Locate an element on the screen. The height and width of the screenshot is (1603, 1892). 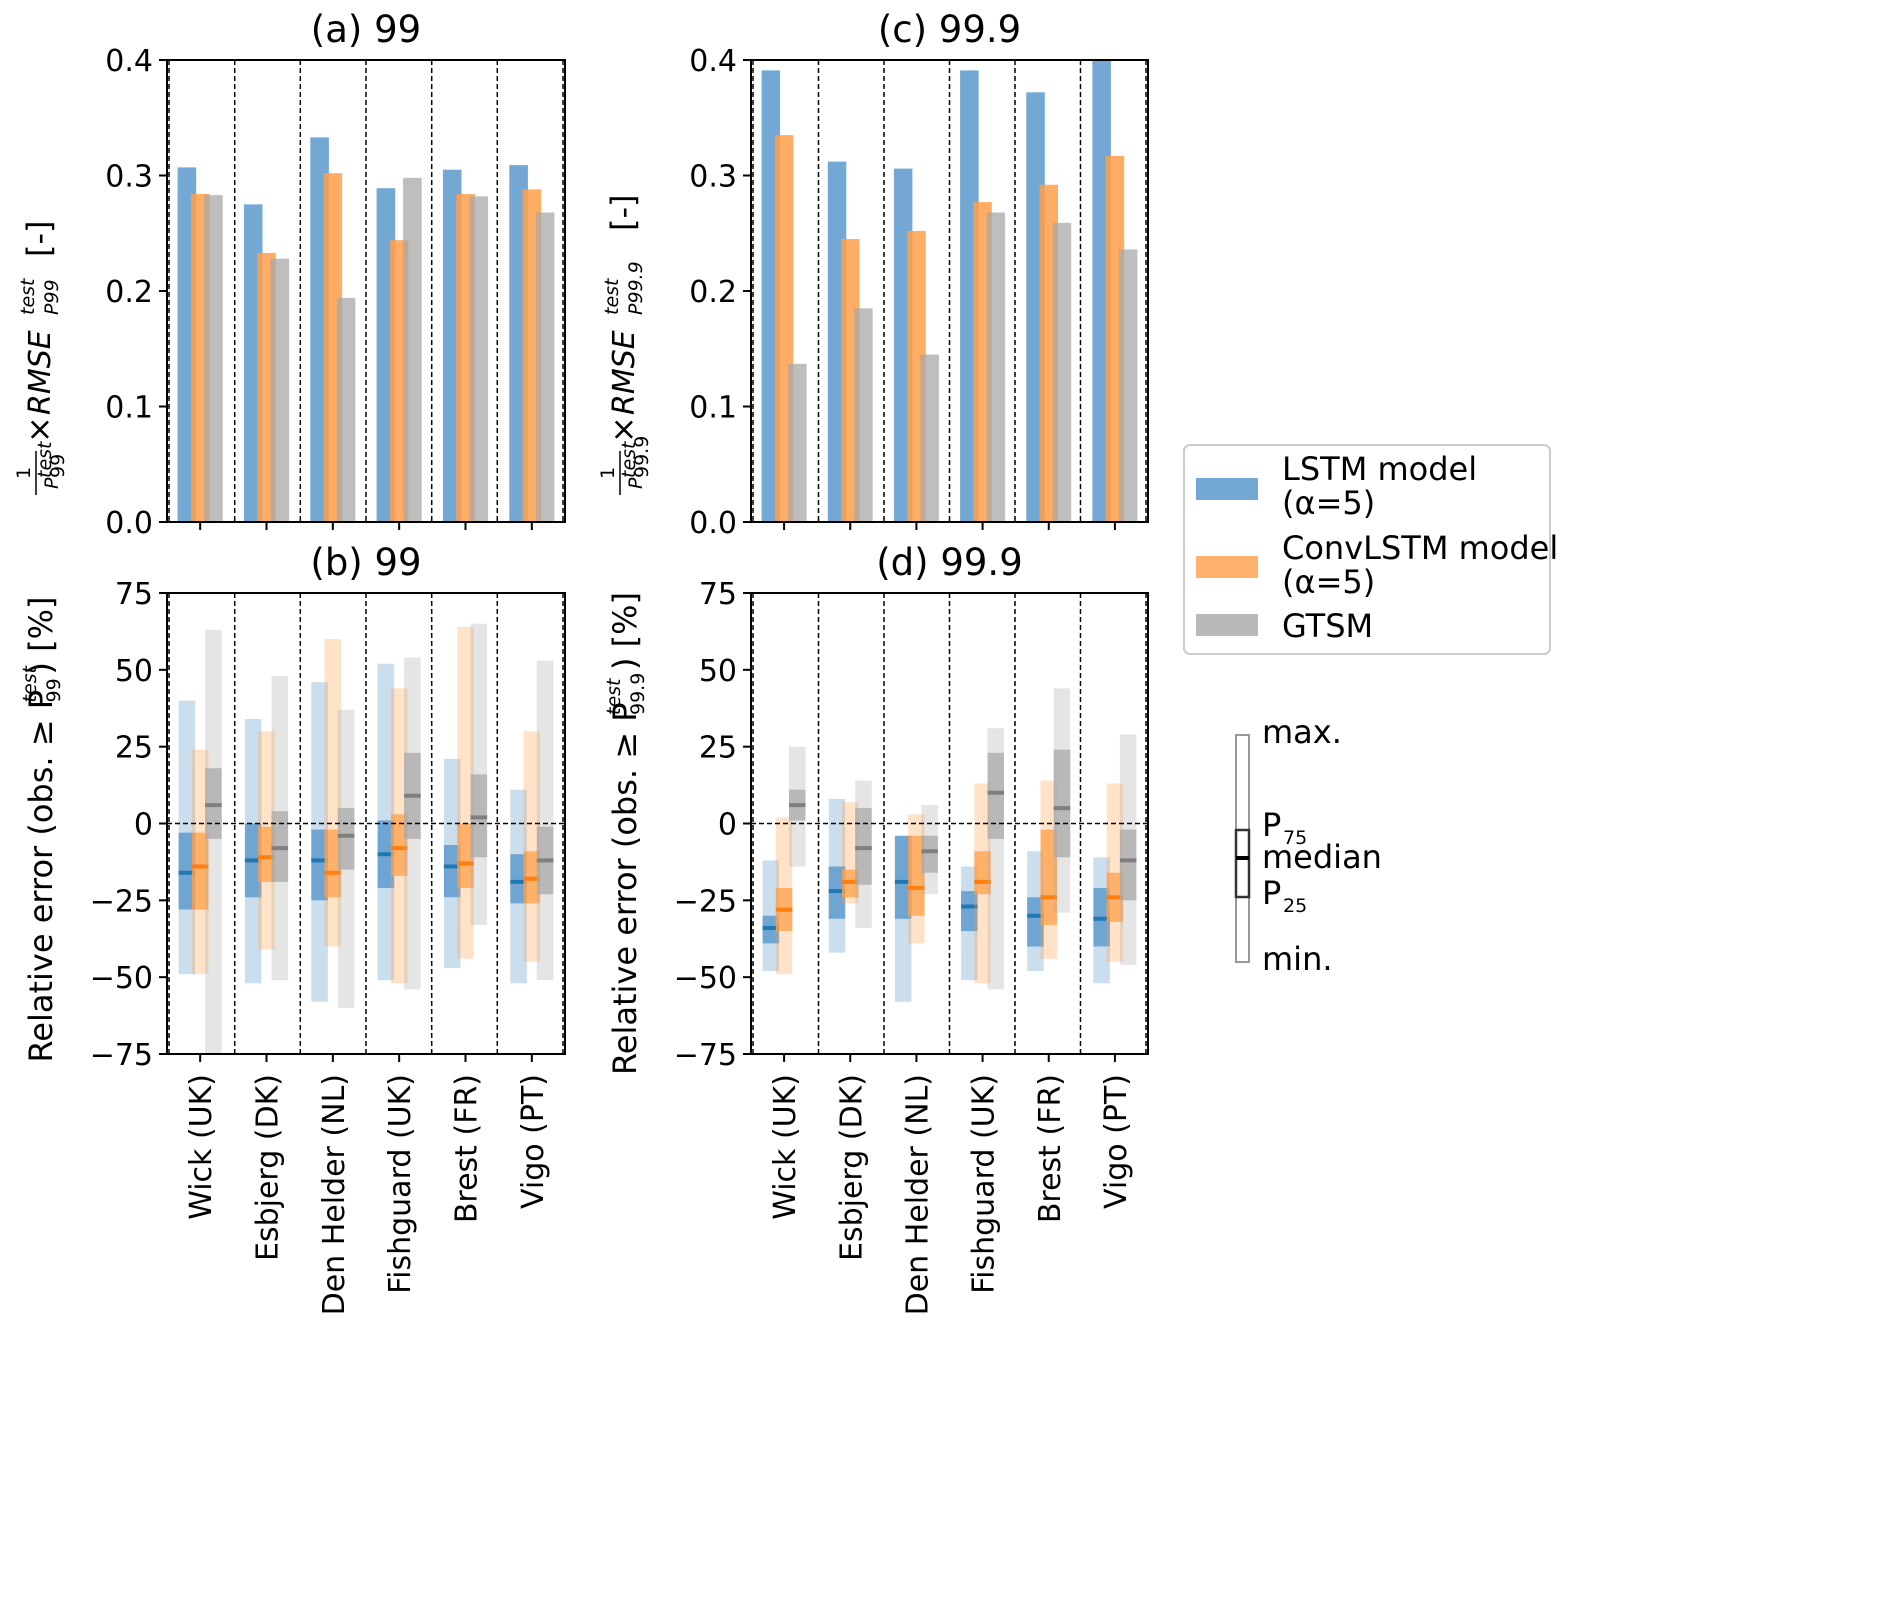
ytick-label-b-5: 50 is located at coordinates (134, 671).